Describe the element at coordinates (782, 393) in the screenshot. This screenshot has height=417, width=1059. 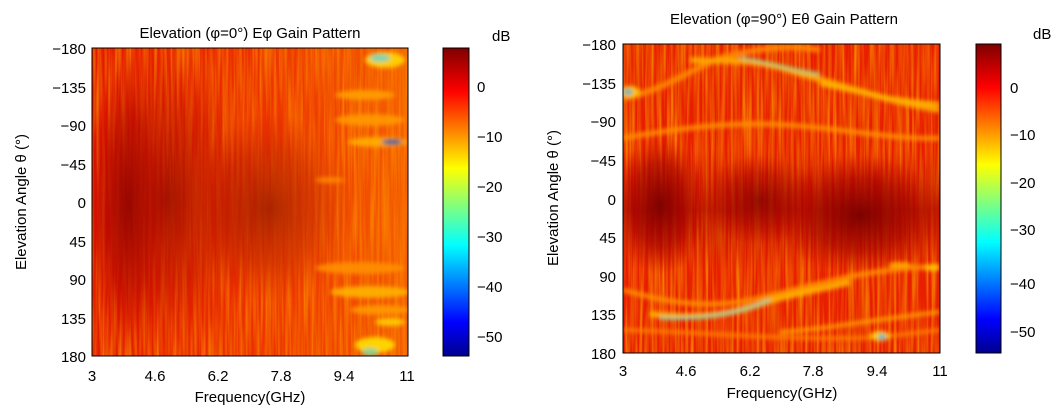
I see `panel-2-x-label: Frequency(GHz)` at that location.